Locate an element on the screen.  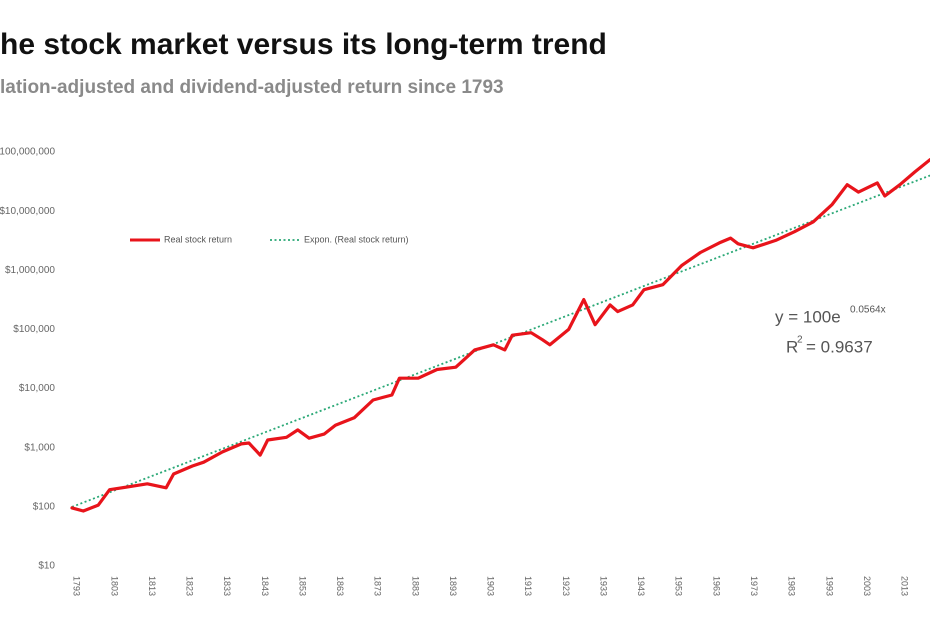
legend-label: Real stock return is located at coordinates (198, 239).